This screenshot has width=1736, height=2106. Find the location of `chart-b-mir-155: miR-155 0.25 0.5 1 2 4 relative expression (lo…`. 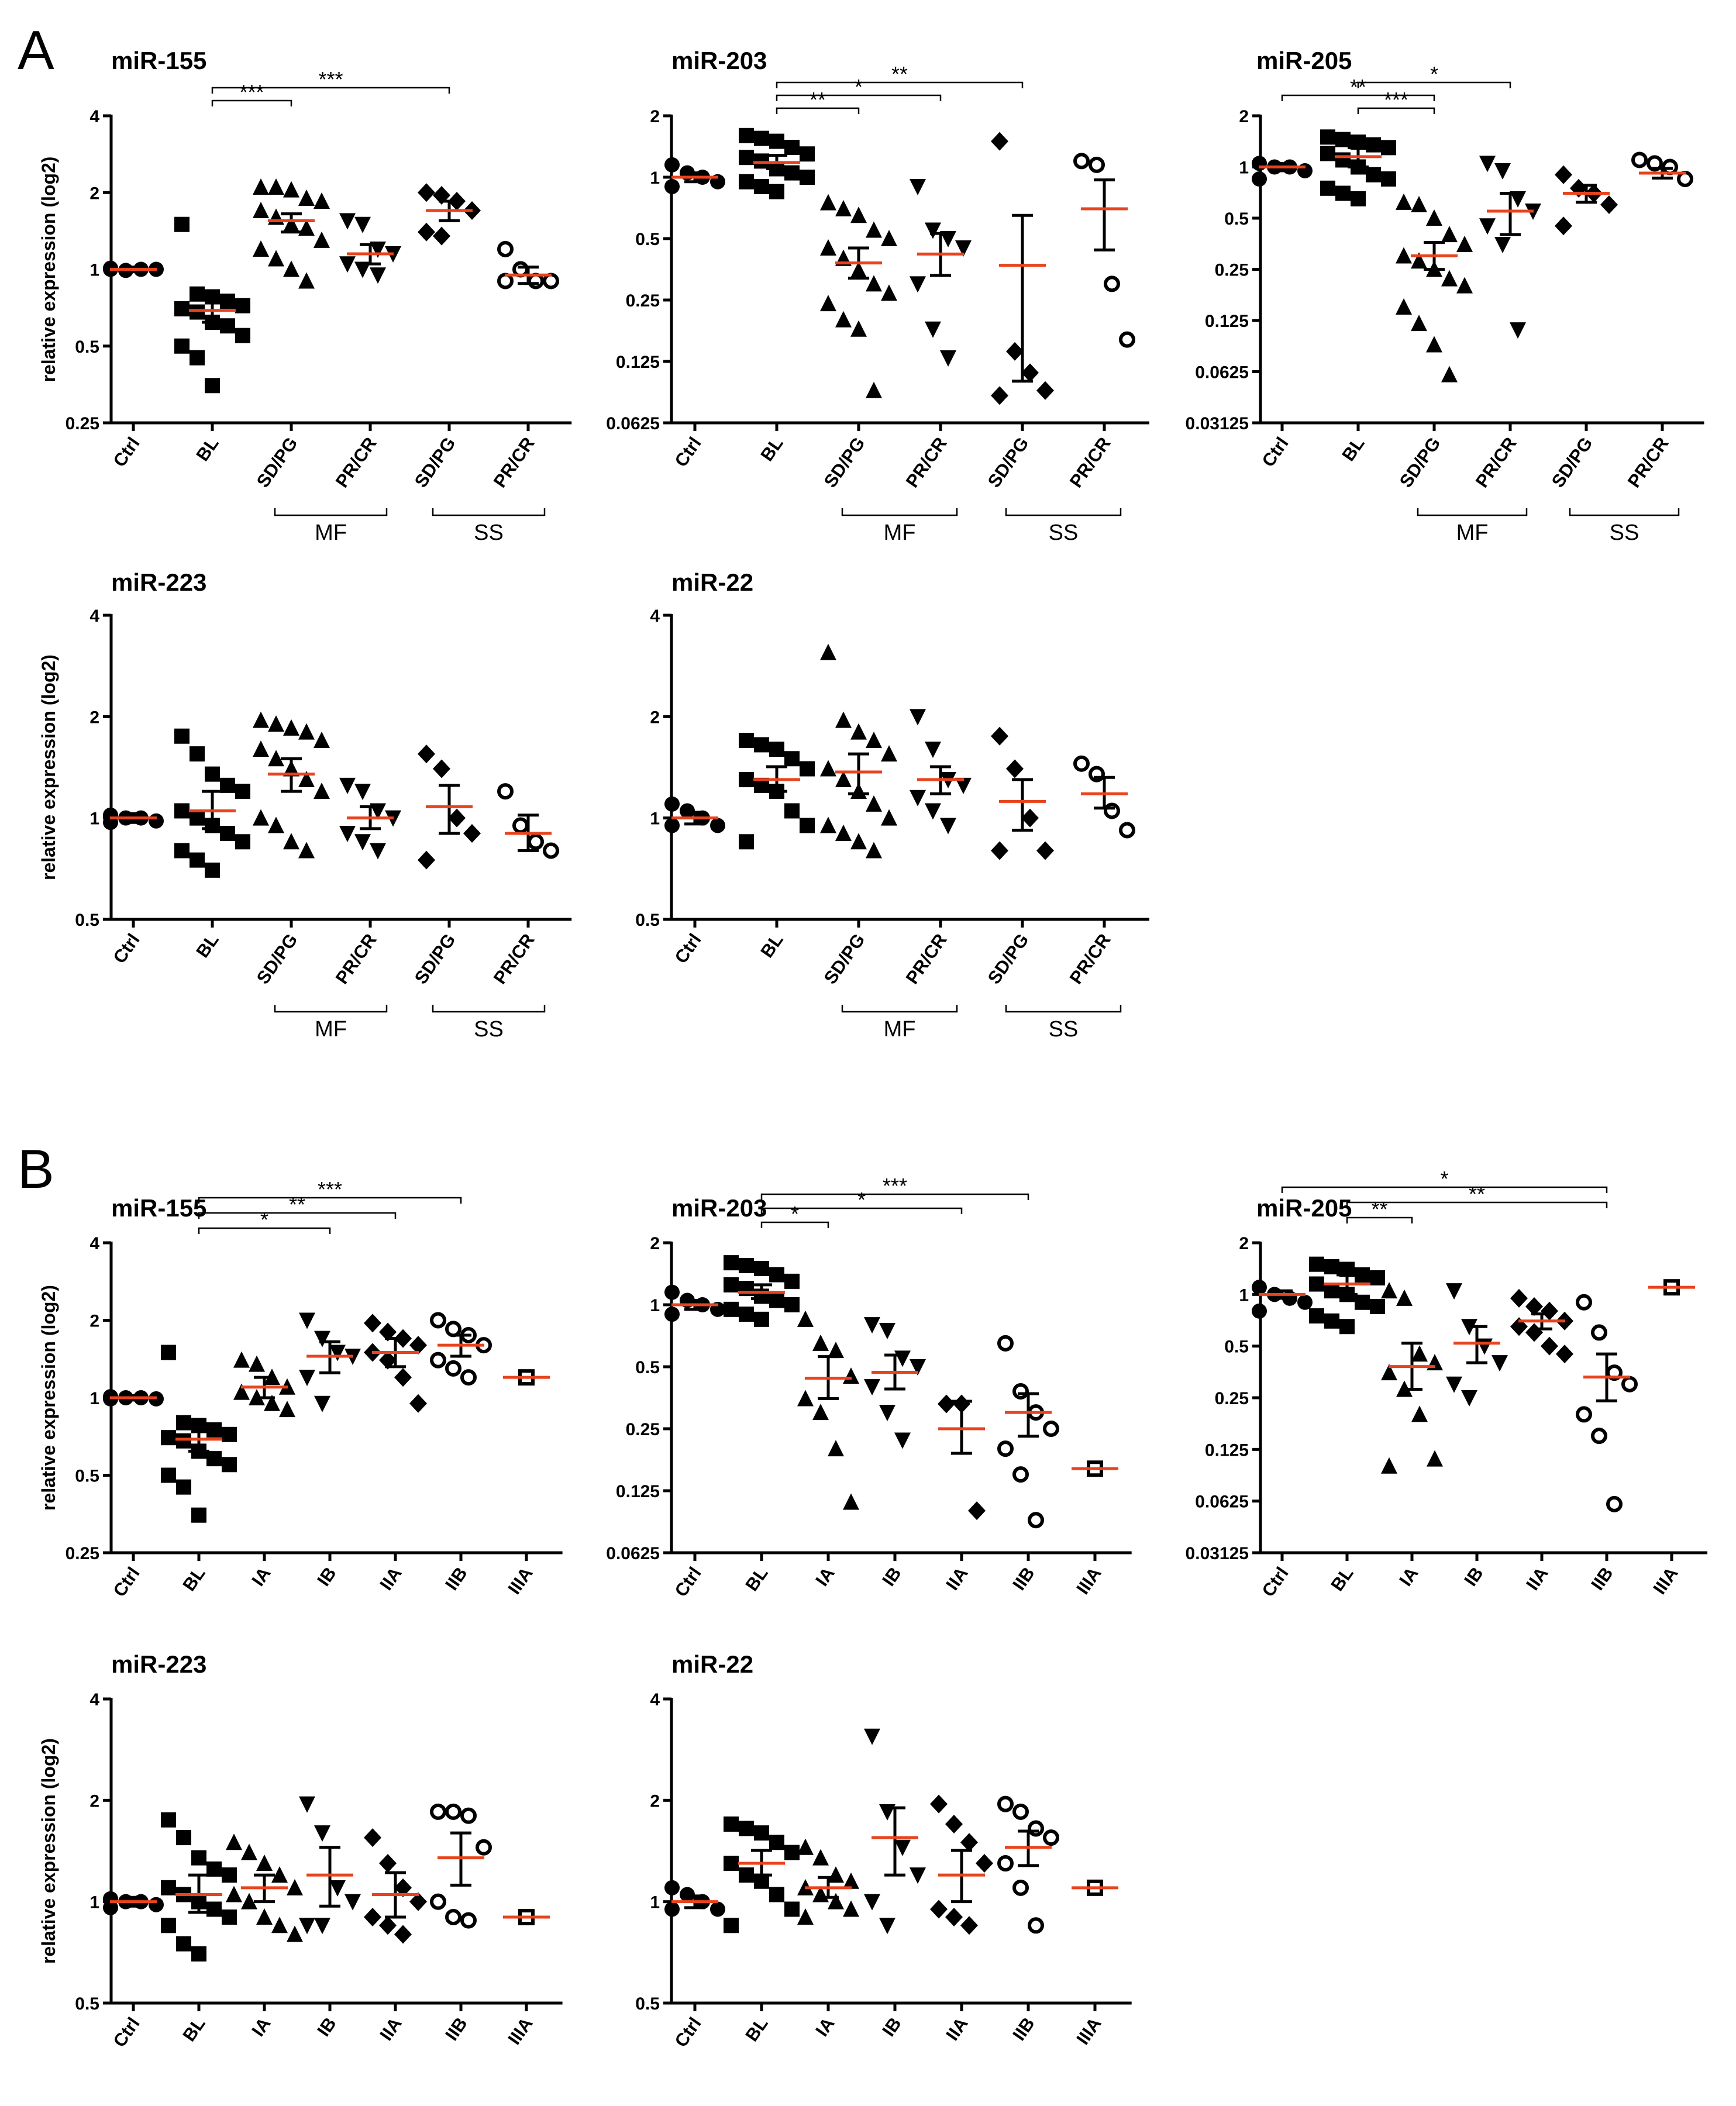

chart-b-mir-155: miR-155 0.25 0.5 1 2 4 relative expression (lo… is located at coordinates (300, 1389).